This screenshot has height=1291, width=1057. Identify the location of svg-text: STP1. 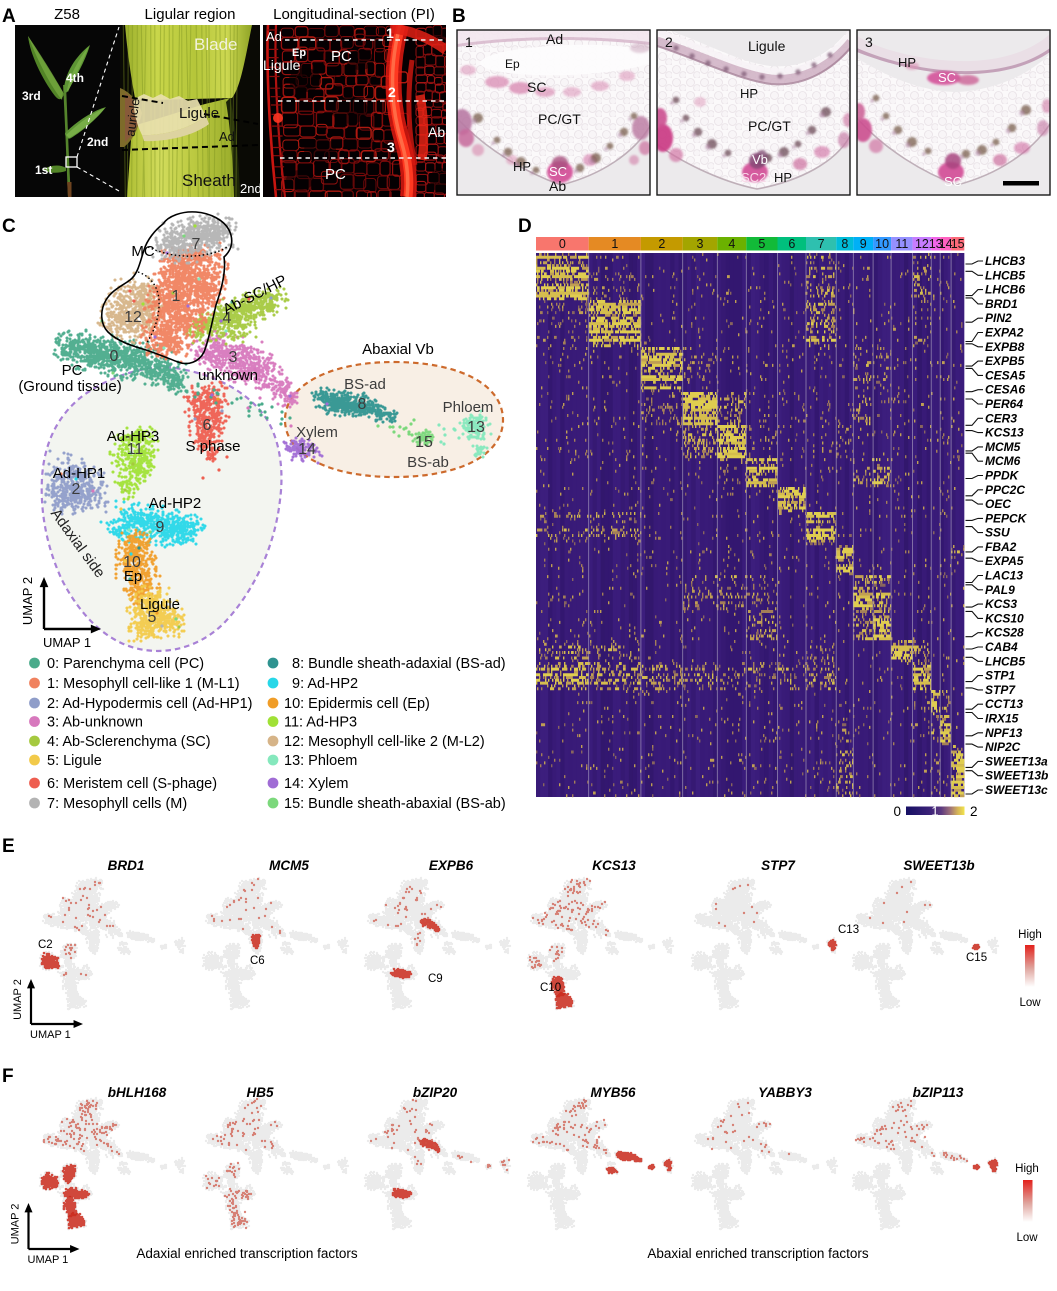
(1000, 676).